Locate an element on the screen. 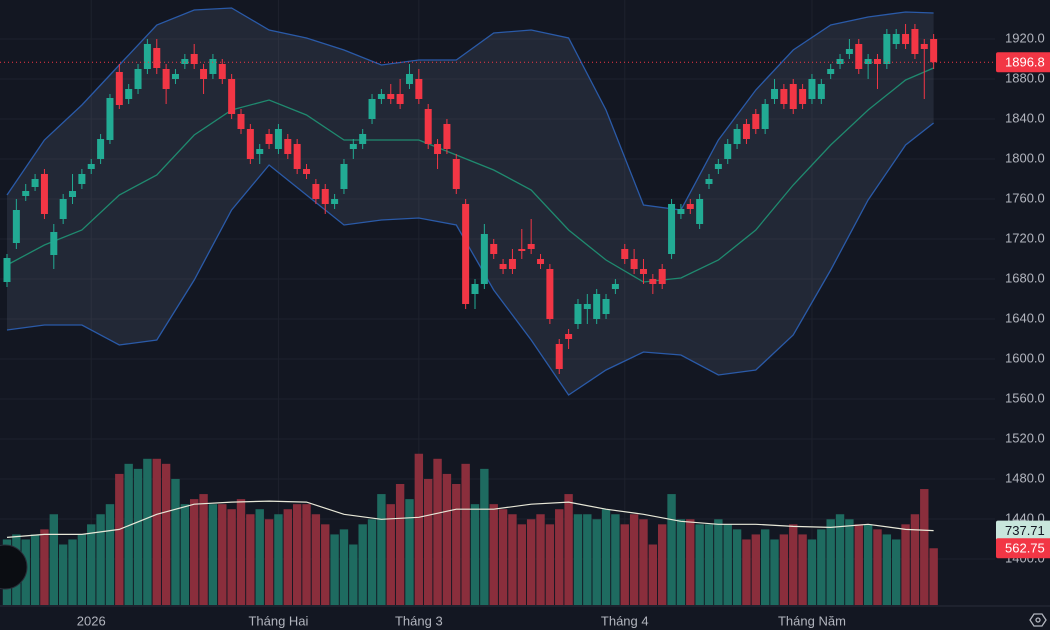  y-tick-label: 1760.0 is located at coordinates (1025, 197).